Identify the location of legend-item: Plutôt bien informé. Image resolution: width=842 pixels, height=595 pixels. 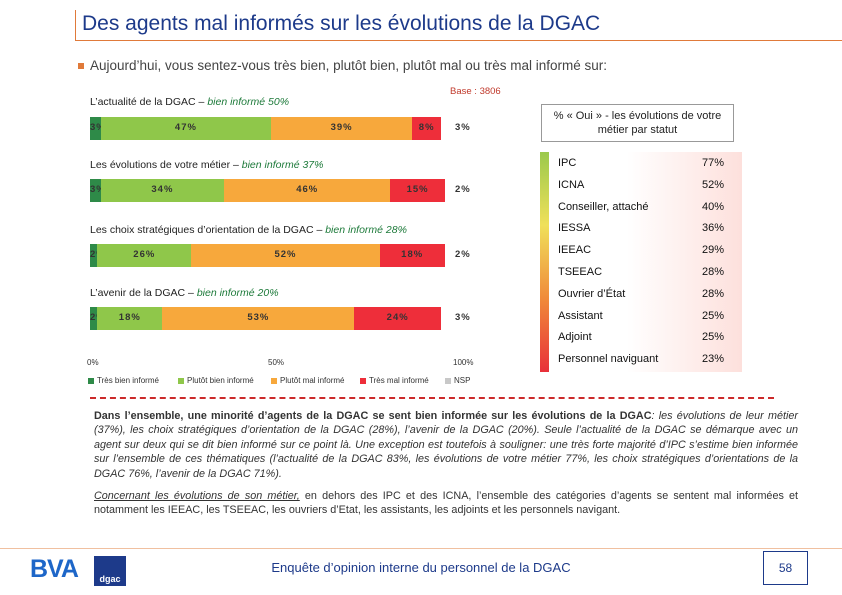
(216, 380).